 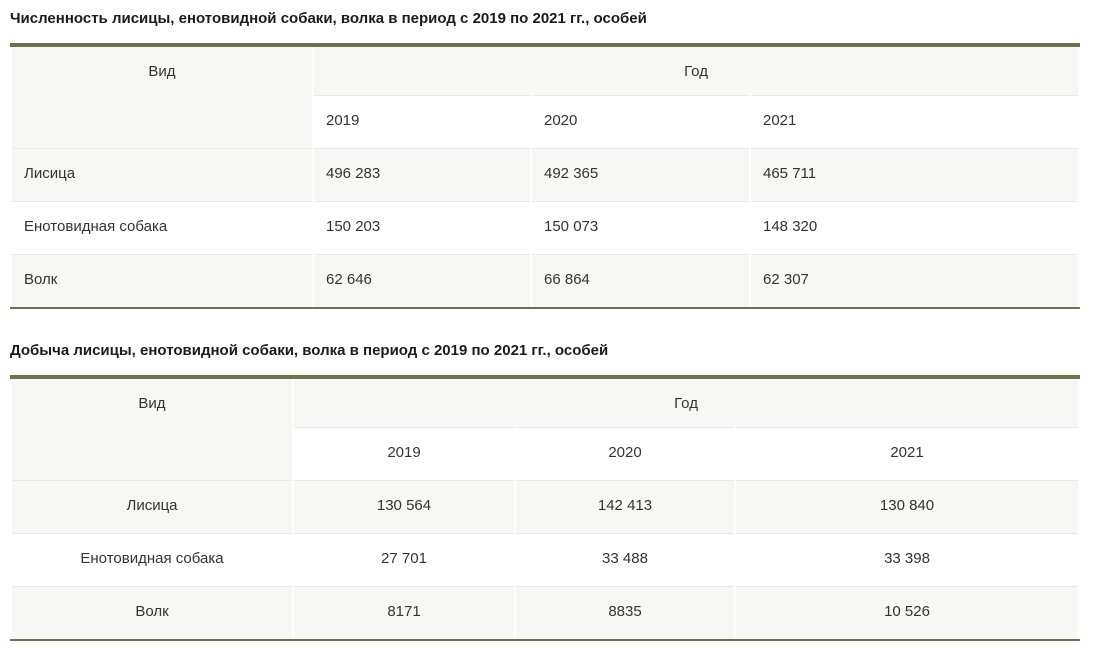 What do you see at coordinates (640, 280) in the screenshot?
I see `value-cell: 66 864` at bounding box center [640, 280].